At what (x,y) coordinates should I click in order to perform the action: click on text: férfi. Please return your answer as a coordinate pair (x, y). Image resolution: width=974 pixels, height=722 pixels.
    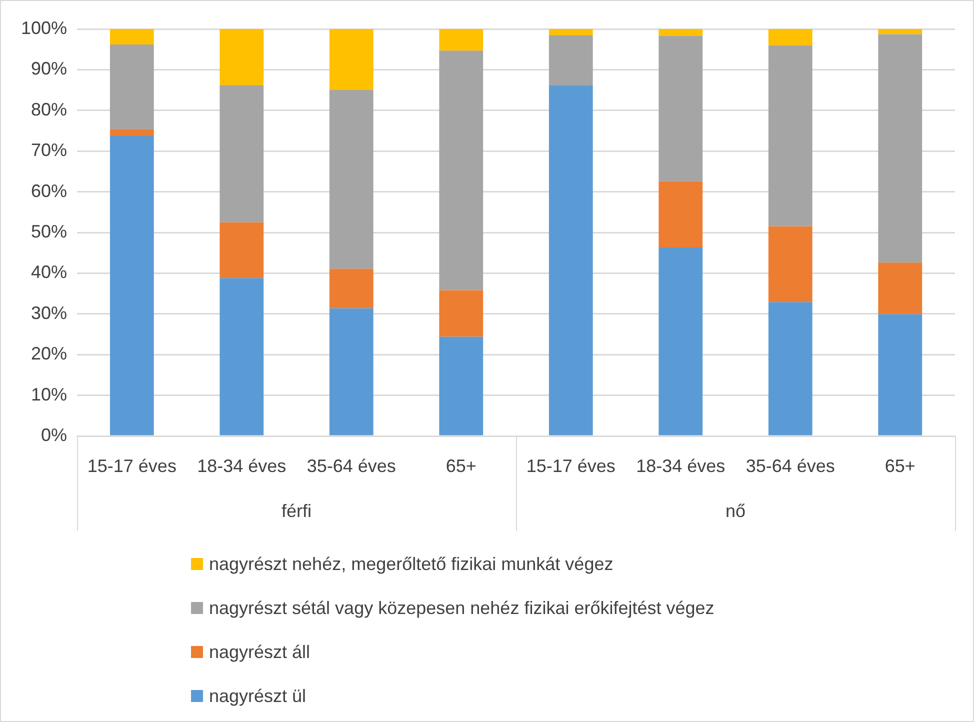
    Looking at the image, I should click on (297, 510).